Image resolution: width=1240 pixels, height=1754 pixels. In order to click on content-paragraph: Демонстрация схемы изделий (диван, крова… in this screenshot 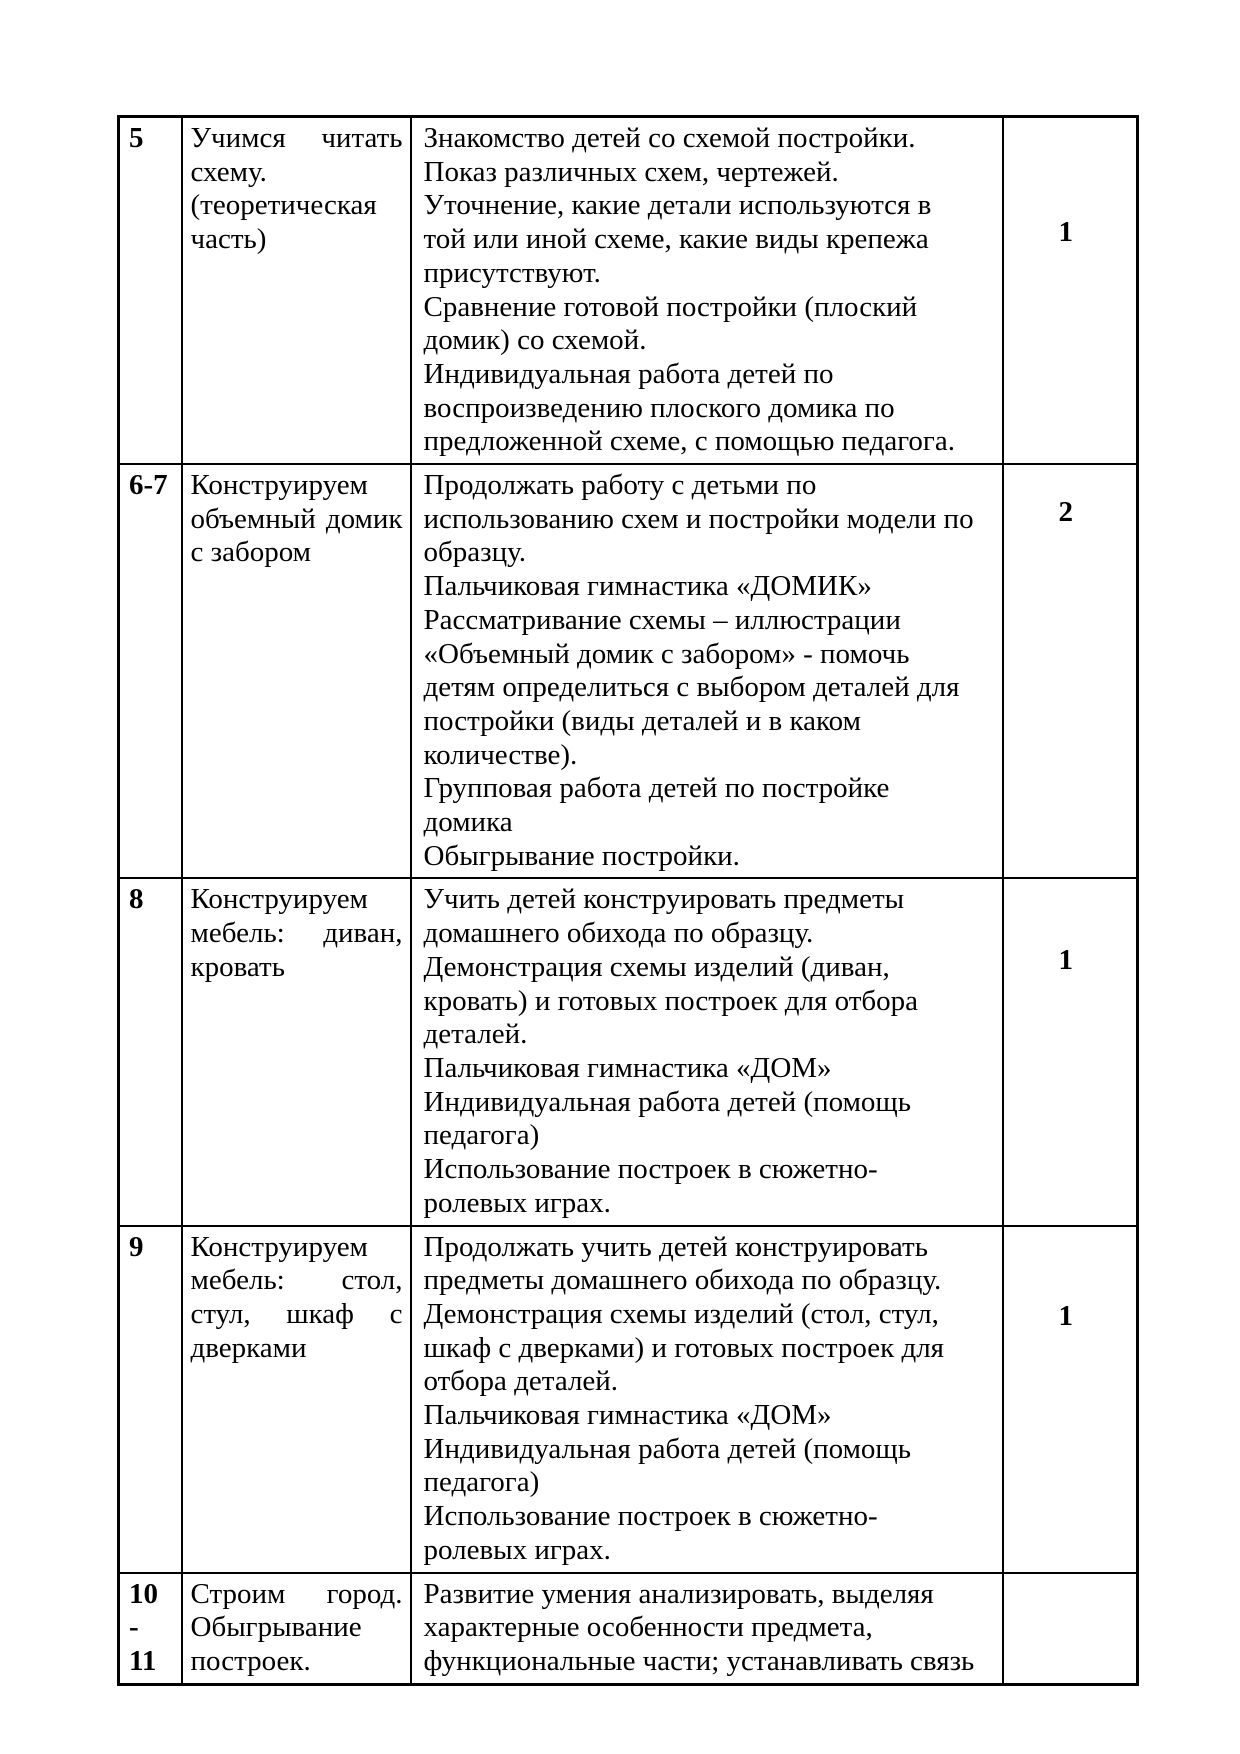, I will do `click(671, 1000)`.